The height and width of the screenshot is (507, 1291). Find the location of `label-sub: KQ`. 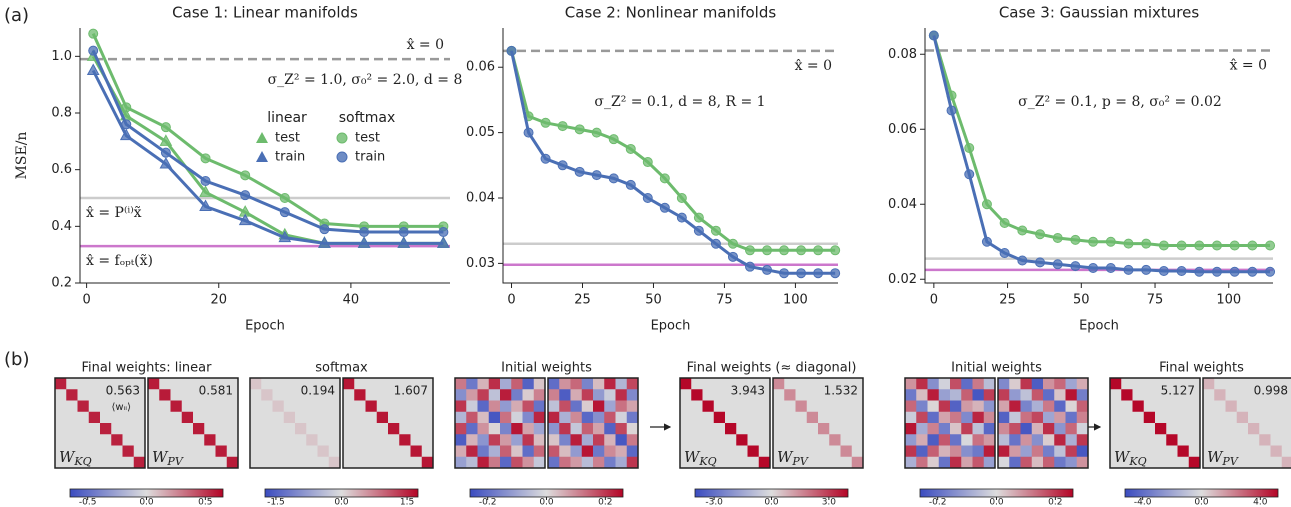

label-sub: KQ is located at coordinates (1137, 461).